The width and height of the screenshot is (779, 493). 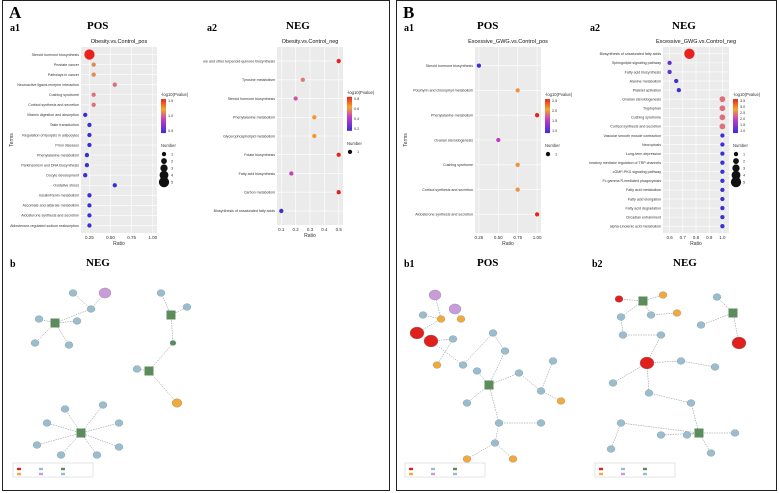 I want to click on legend-tick-label: 3.5, so click(x=742, y=101).